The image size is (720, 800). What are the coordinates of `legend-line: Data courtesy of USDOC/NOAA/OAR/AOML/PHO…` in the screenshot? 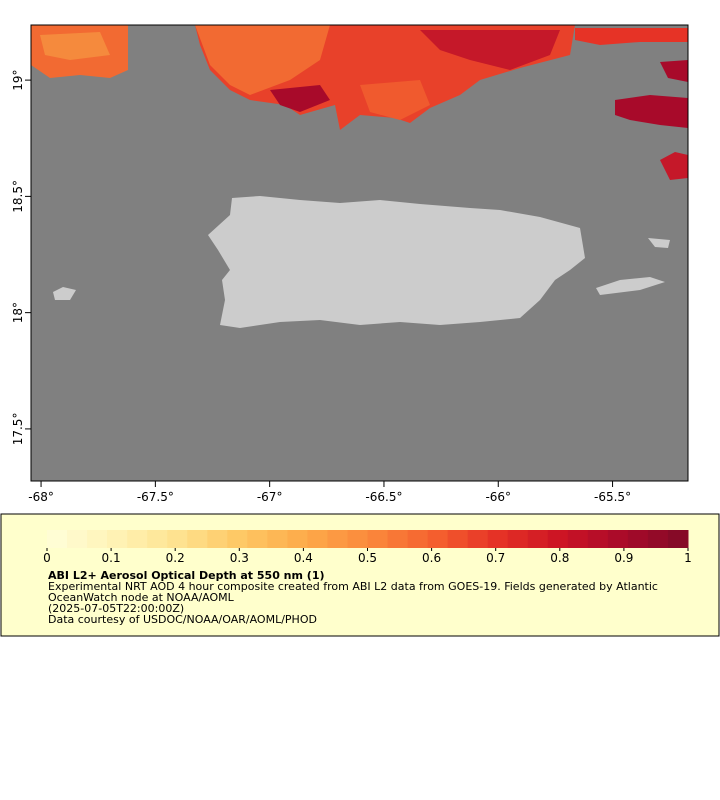 It's located at (182, 619).